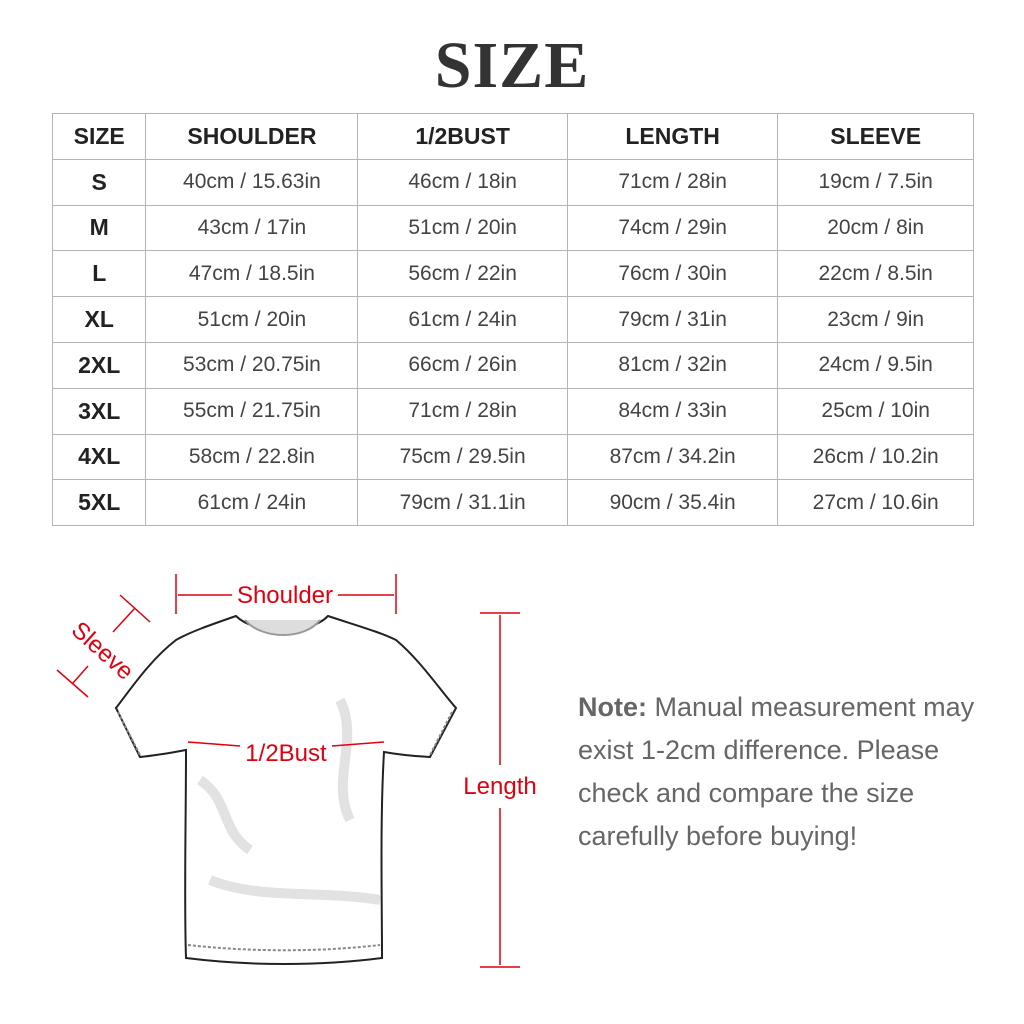 The width and height of the screenshot is (1024, 1024). Describe the element at coordinates (462, 136) in the screenshot. I see `column-header: 1/2BUST` at that location.